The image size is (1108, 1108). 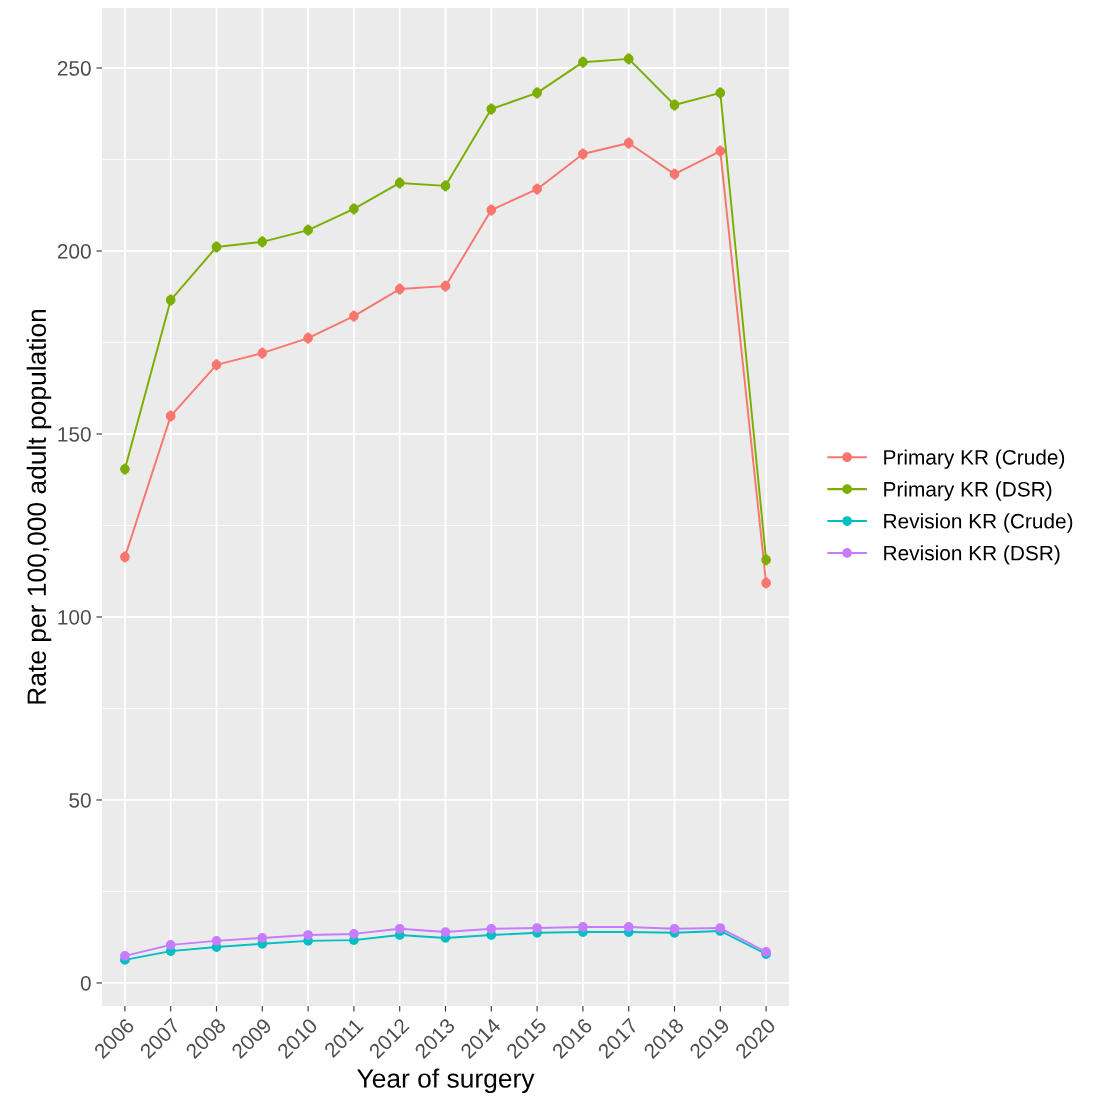 I want to click on x-axis-title: Year of surgery, so click(x=446, y=1081).